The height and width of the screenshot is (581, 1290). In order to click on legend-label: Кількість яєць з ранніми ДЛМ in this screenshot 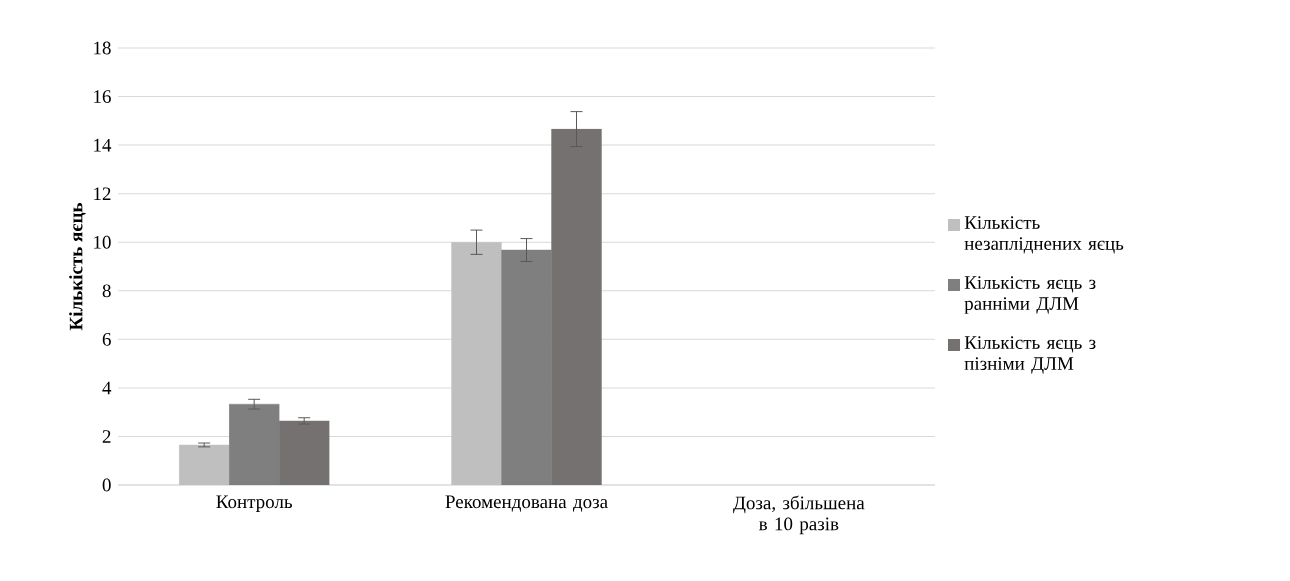, I will do `click(1030, 295)`.